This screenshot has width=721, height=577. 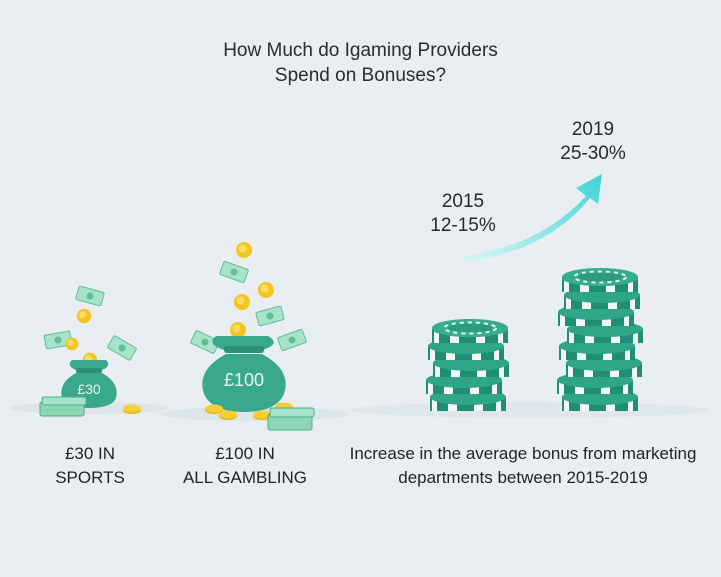 I want to click on bag-amount-small: £30, so click(x=89, y=389).